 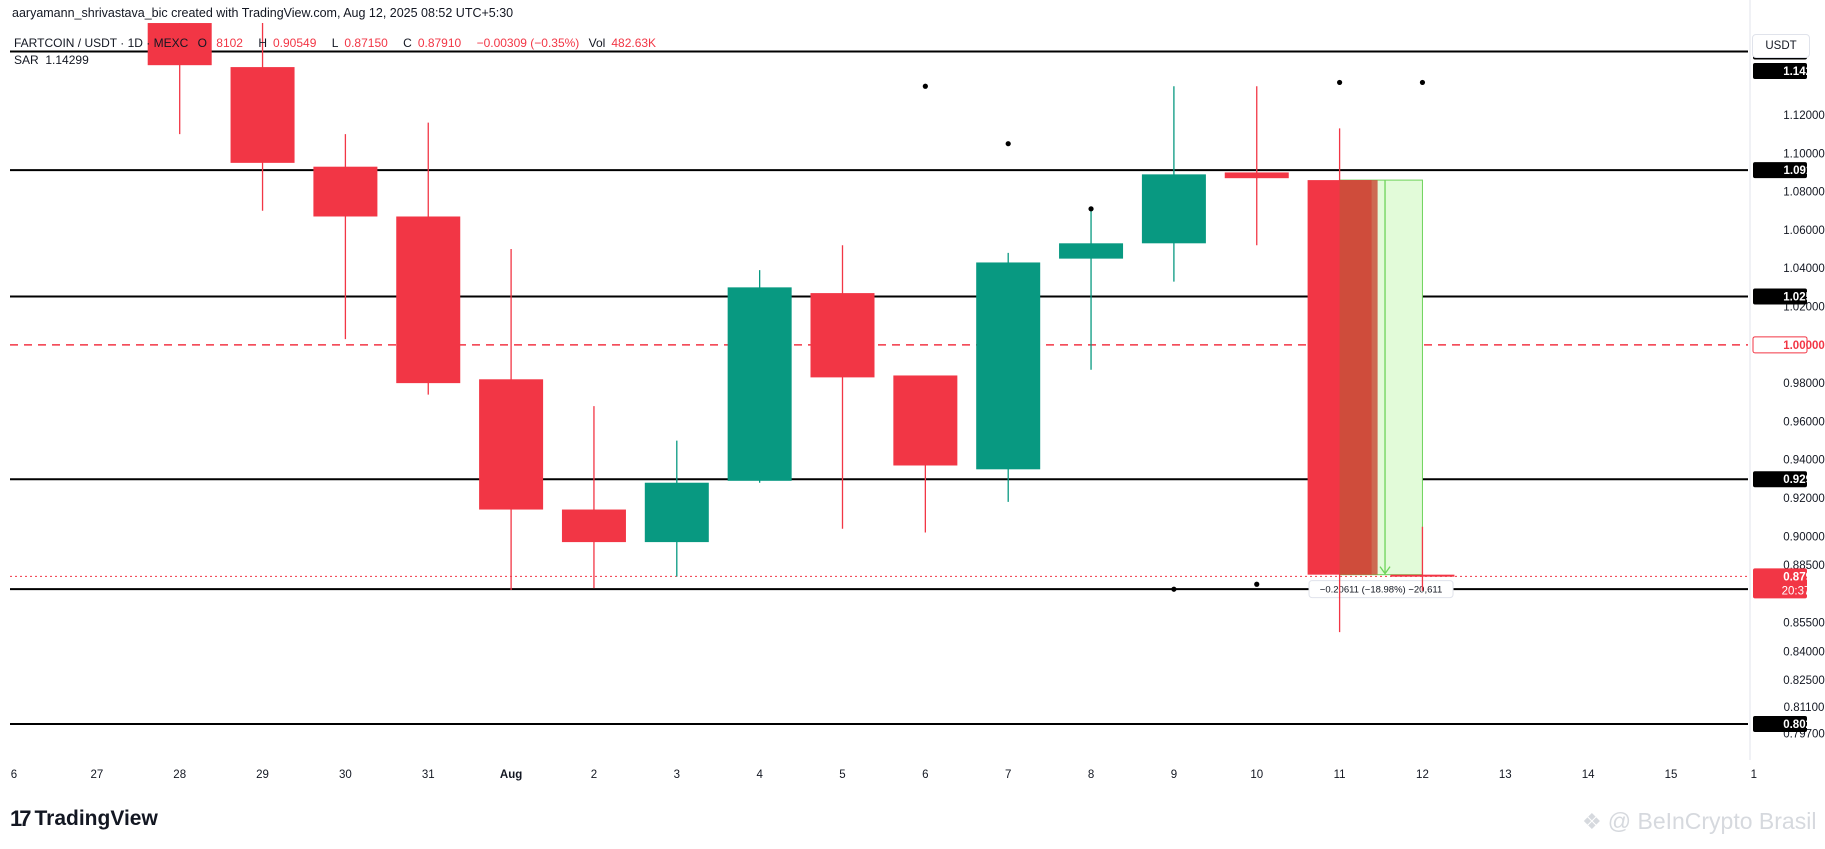 I want to click on watermark: ❖ @ BeInCrypto Brasil, so click(x=1699, y=821).